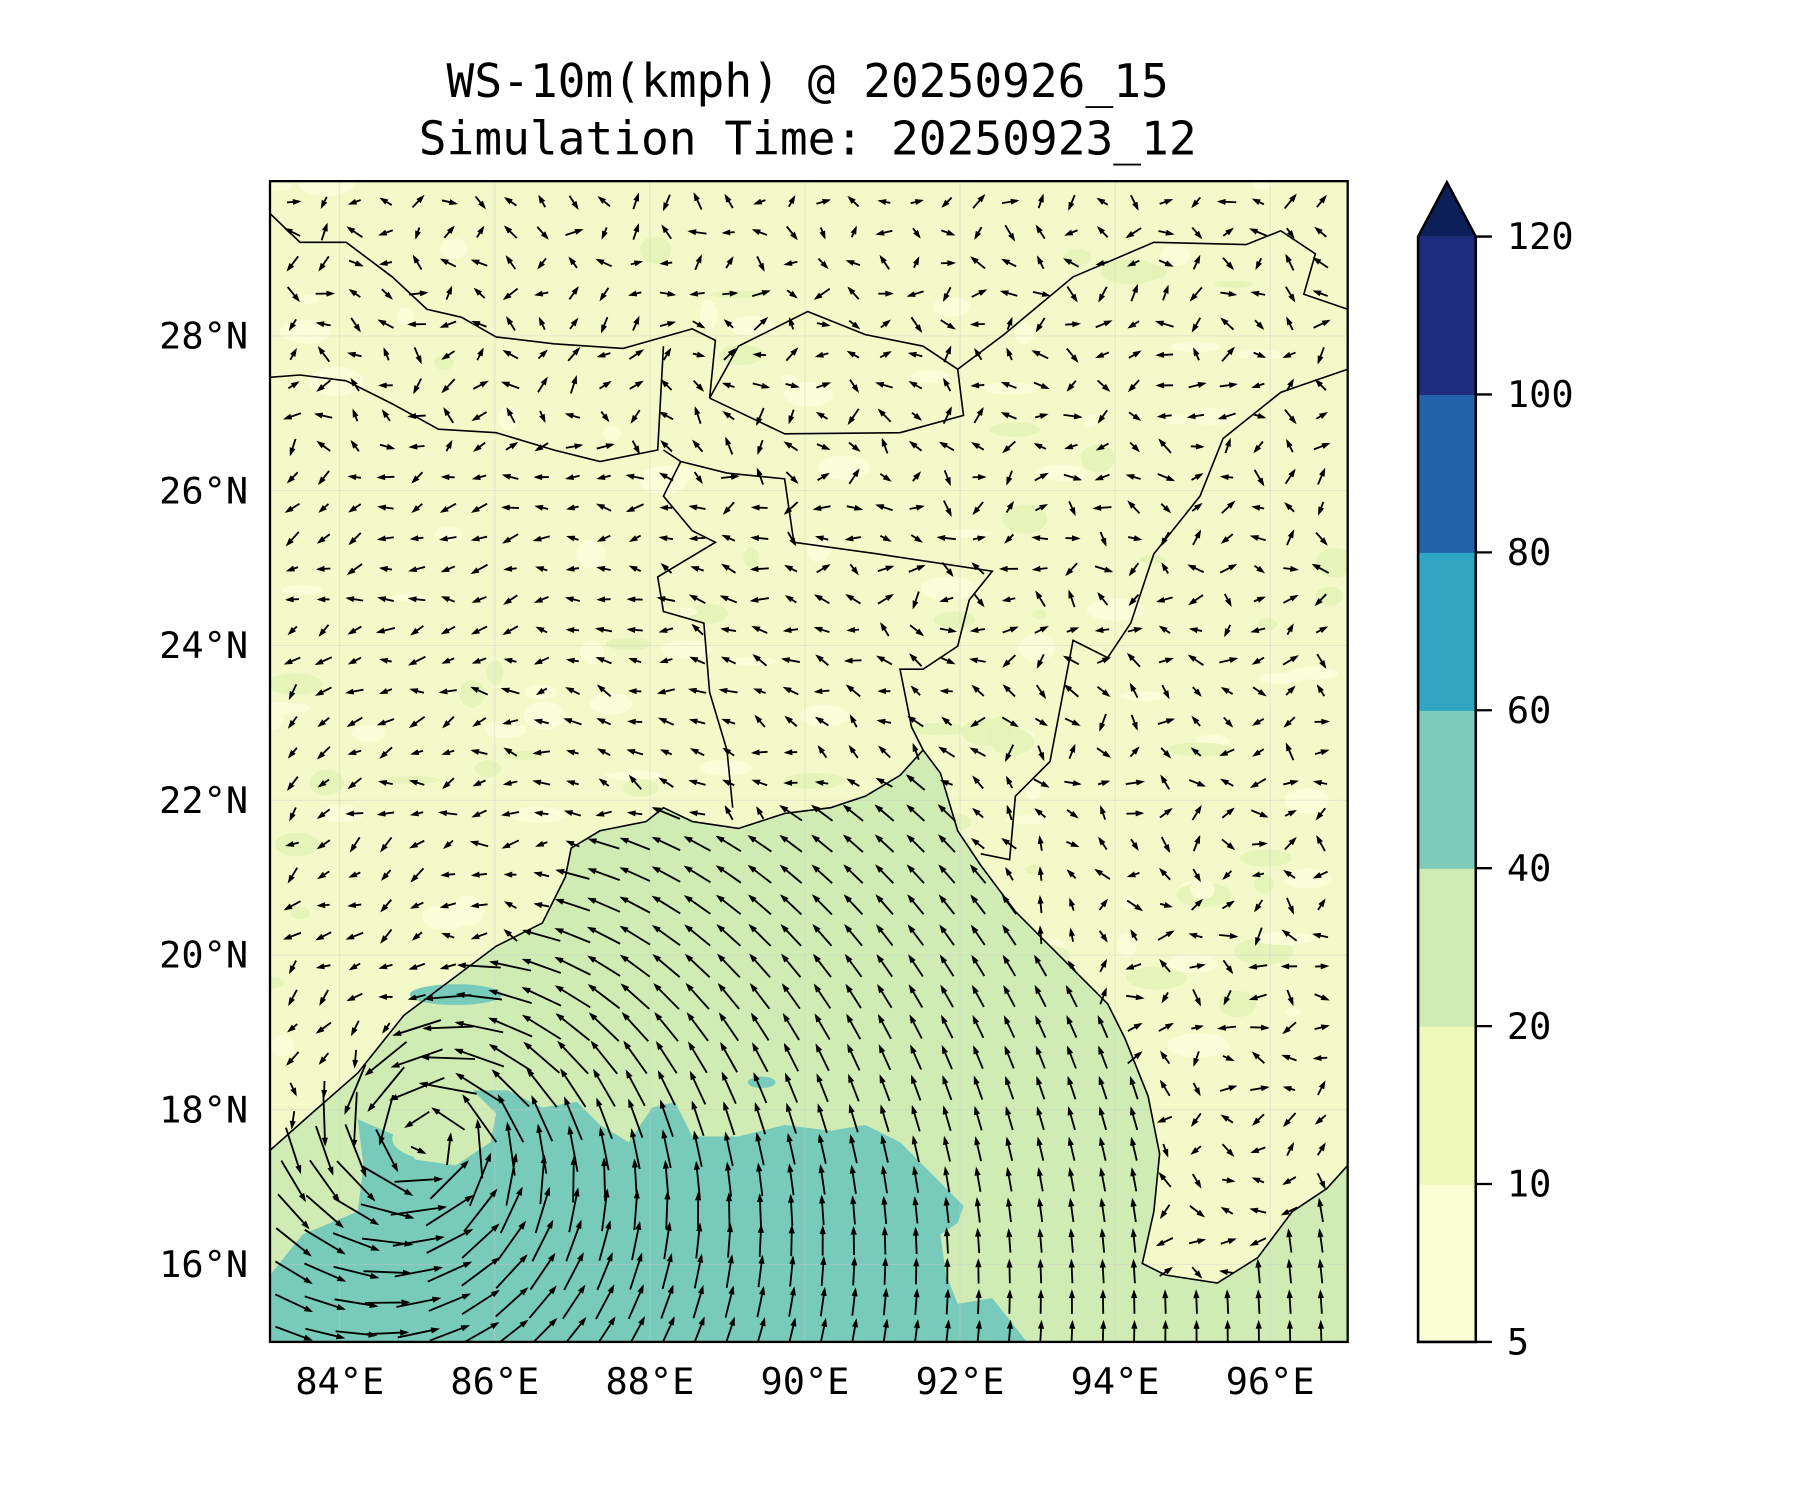  I want to click on colorbar-bin, so click(1447, 473).